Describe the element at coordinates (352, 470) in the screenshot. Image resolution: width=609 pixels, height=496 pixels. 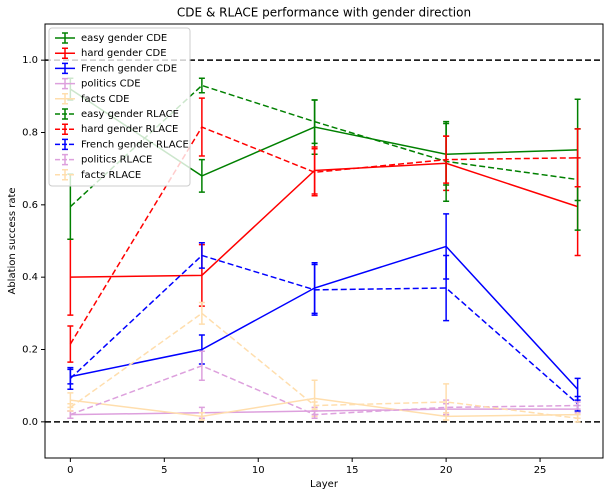
I see `x-tick-label: 15` at that location.